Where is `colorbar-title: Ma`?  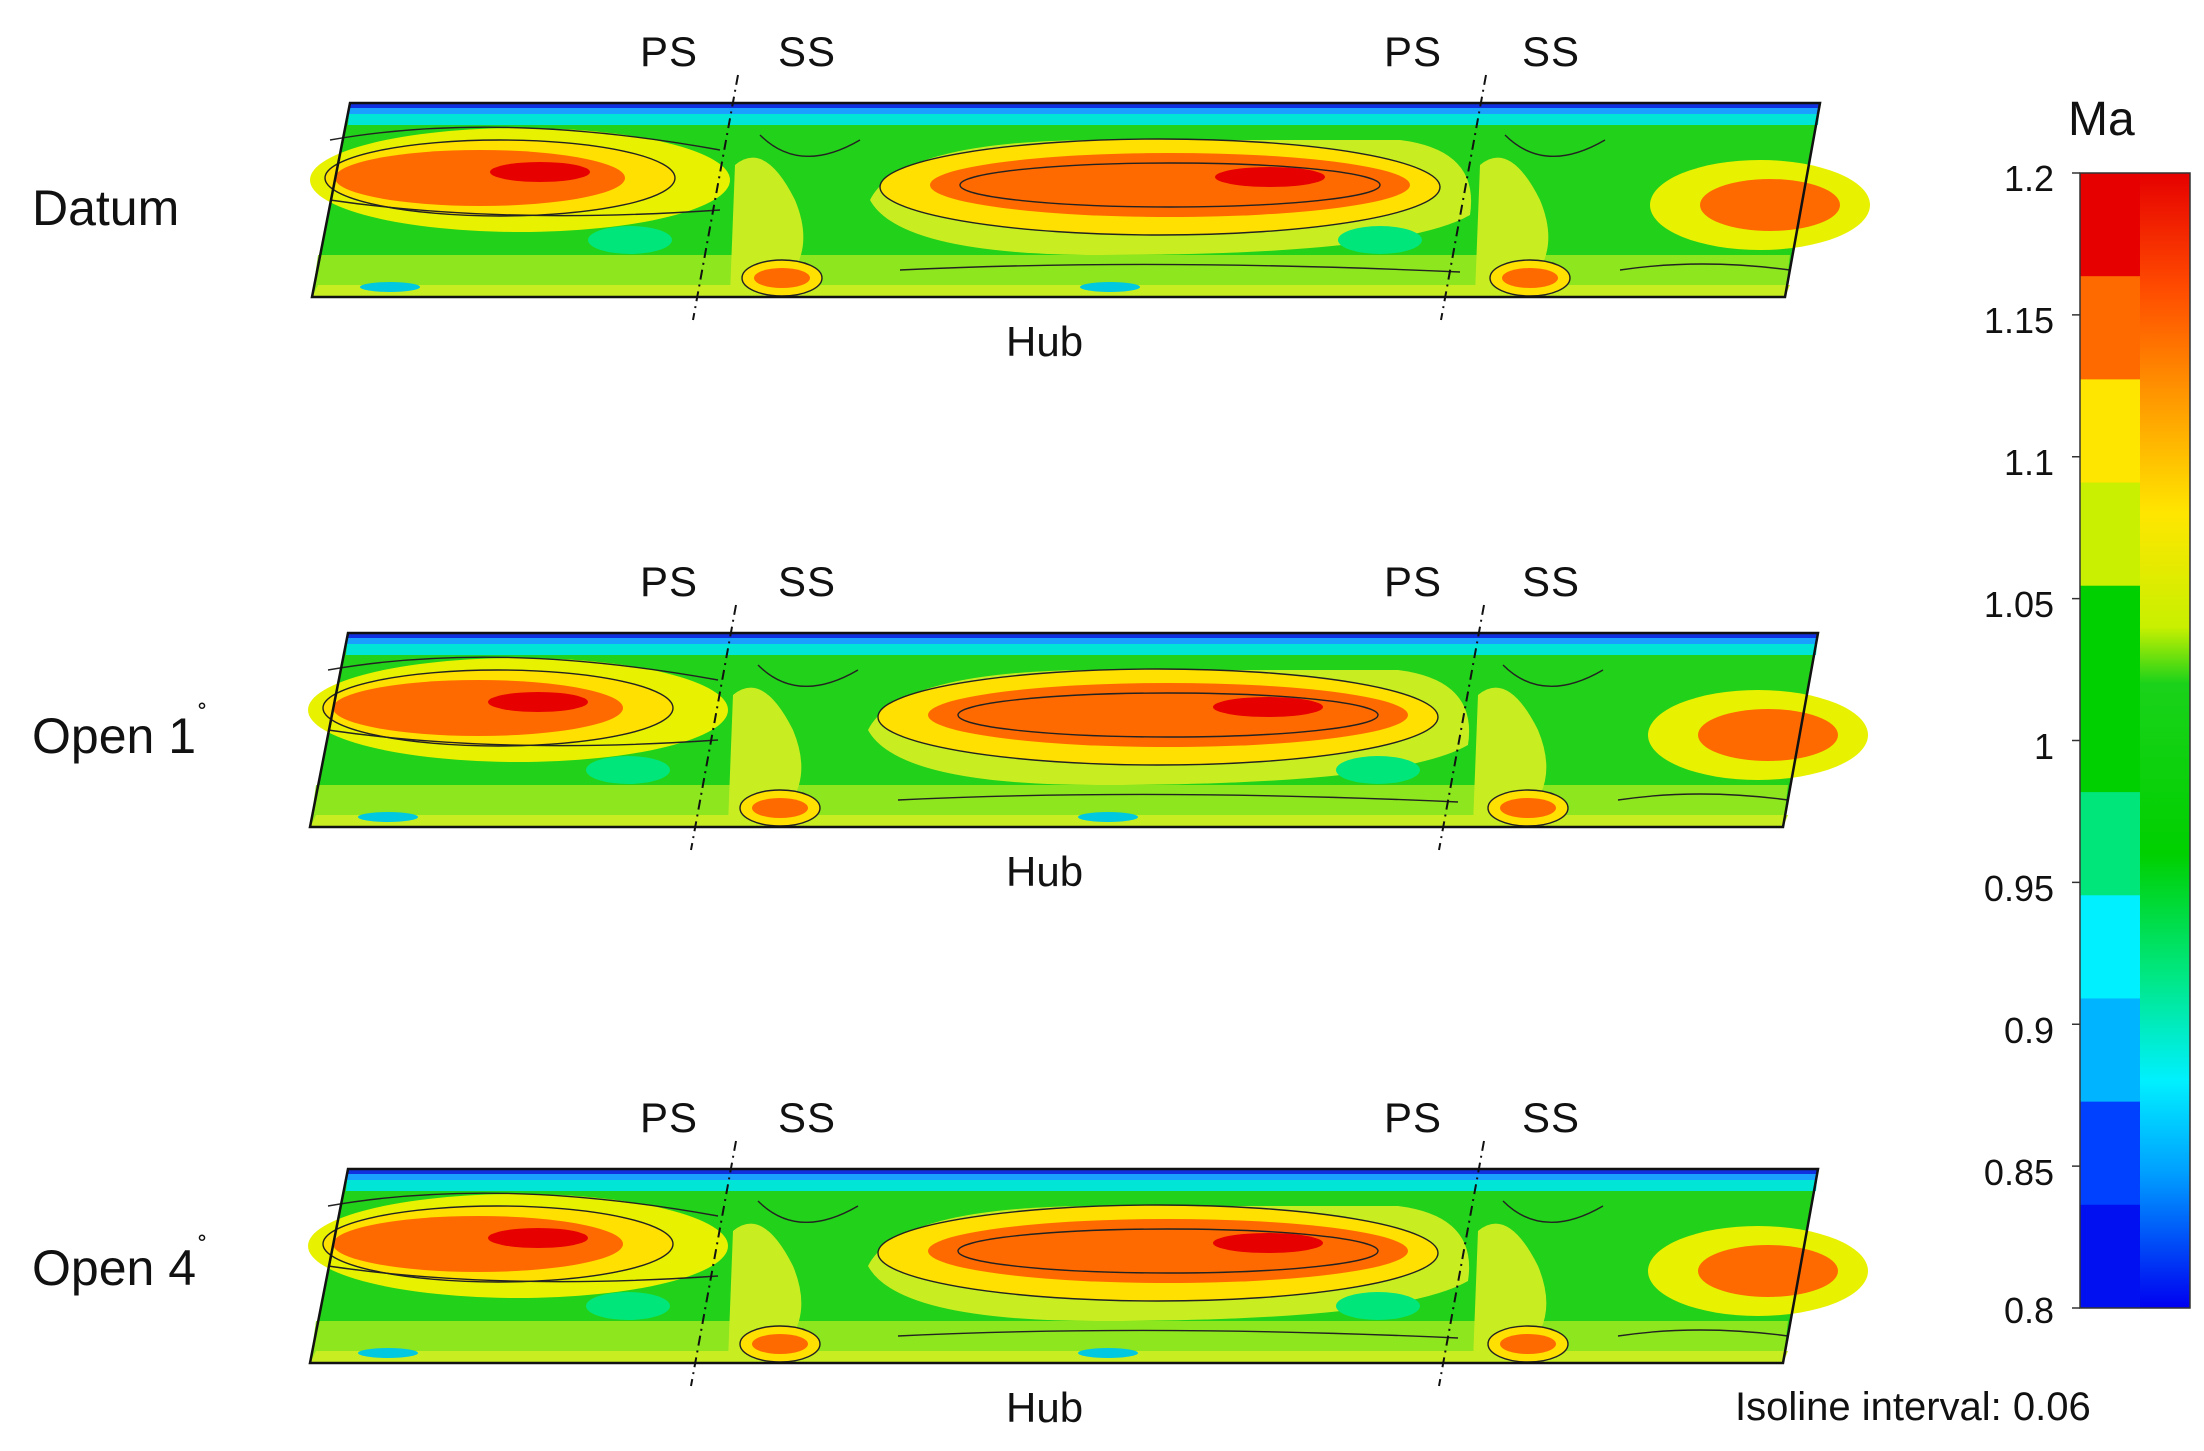 colorbar-title: Ma is located at coordinates (2101, 119).